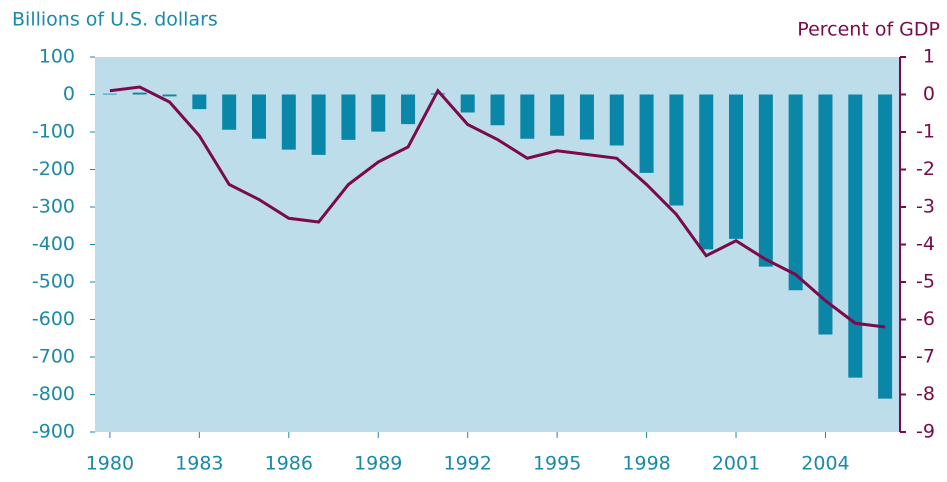 Image resolution: width=947 pixels, height=482 pixels. What do you see at coordinates (925, 357) in the screenshot?
I see `y2-tick-label: -7` at bounding box center [925, 357].